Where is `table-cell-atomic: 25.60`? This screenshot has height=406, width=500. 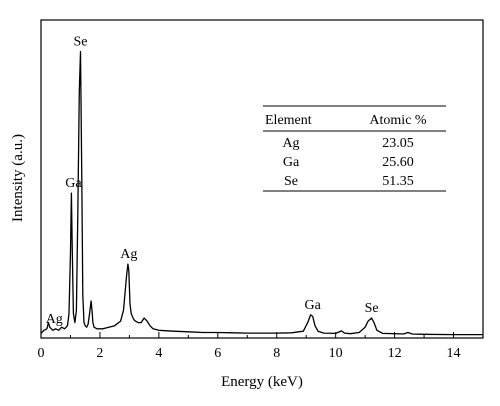
table-cell-atomic: 25.60 is located at coordinates (398, 162).